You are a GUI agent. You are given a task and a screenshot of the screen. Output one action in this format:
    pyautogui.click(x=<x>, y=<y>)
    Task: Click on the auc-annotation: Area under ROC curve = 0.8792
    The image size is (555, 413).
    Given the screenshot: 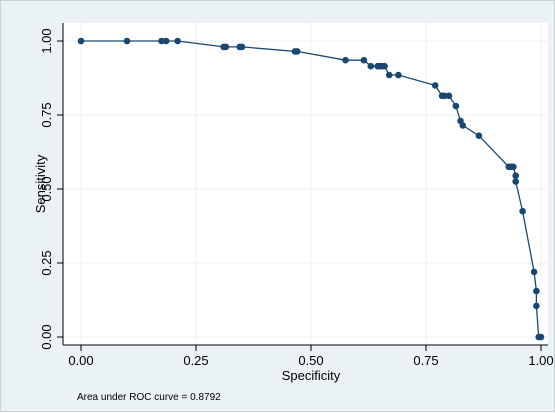 What is the action you would take?
    pyautogui.click(x=149, y=397)
    